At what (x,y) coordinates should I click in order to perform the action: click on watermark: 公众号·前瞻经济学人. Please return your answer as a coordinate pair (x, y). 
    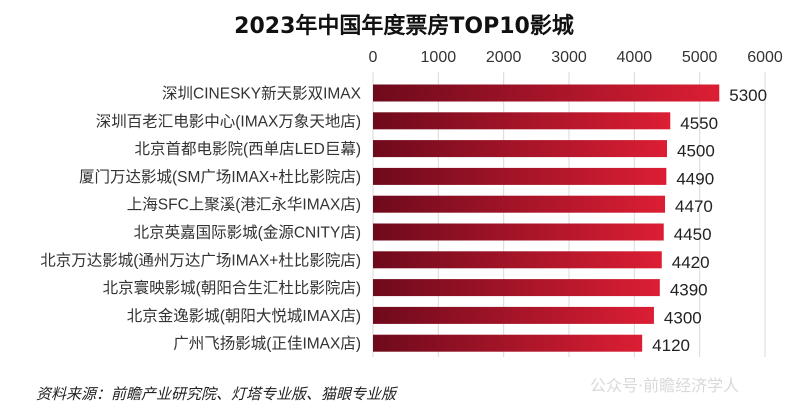
    Looking at the image, I should click on (665, 385).